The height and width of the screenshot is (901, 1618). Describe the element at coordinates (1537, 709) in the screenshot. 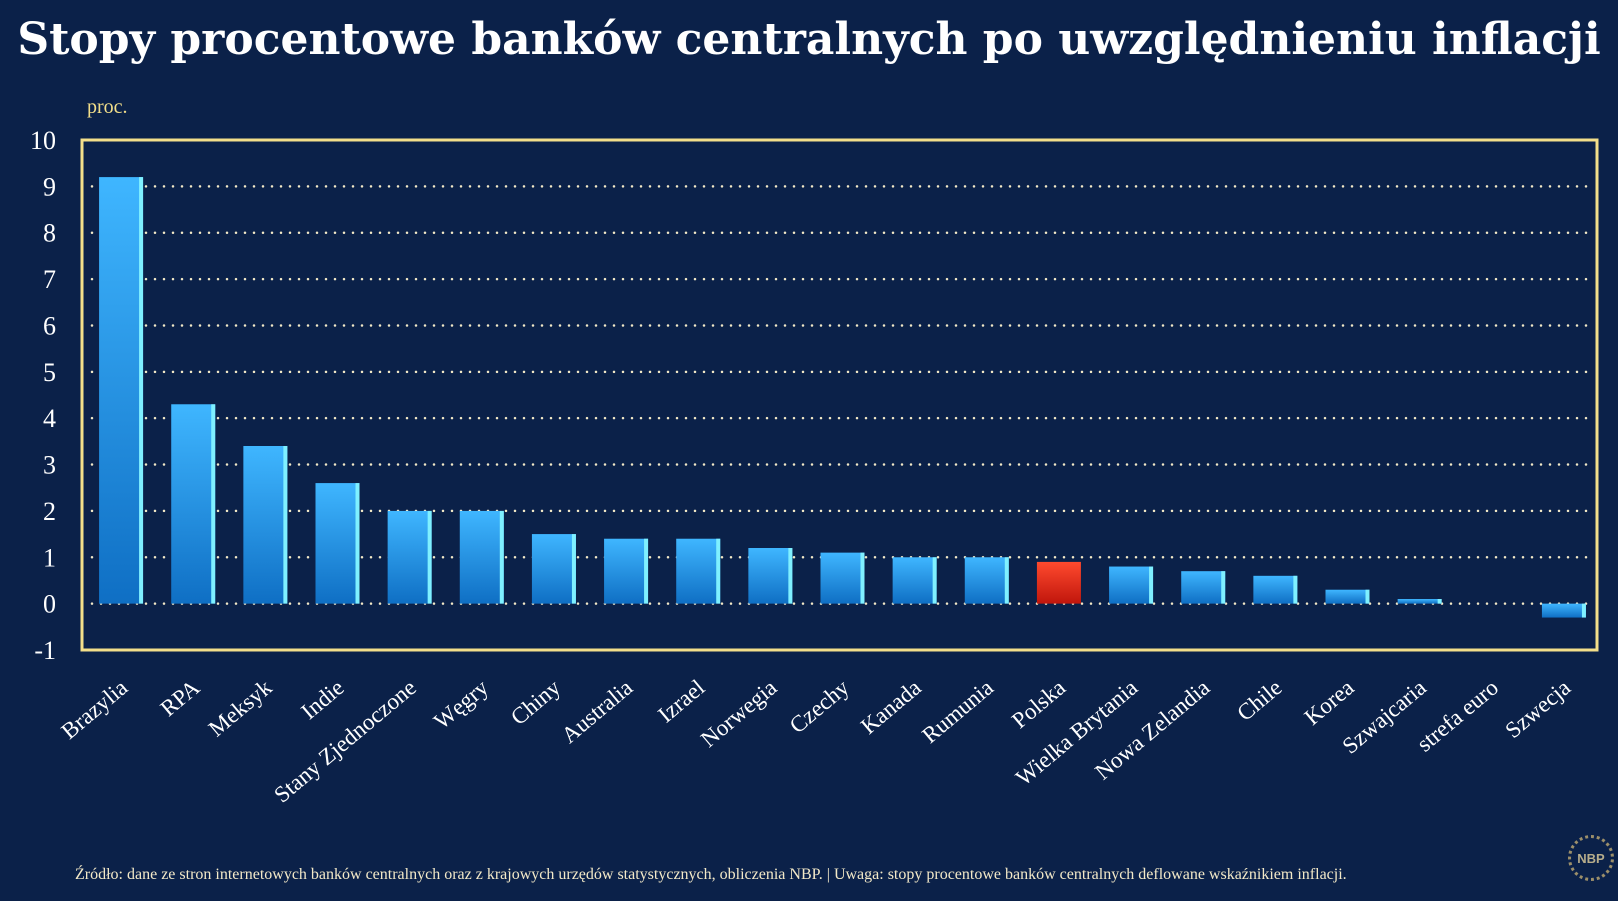

I see `x-tick-label: Szwecja` at that location.